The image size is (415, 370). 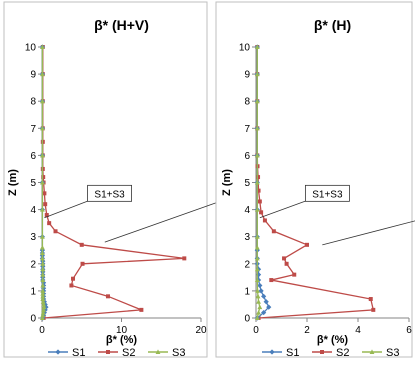 I want to click on callout-label: S1+S3, so click(x=109, y=194).